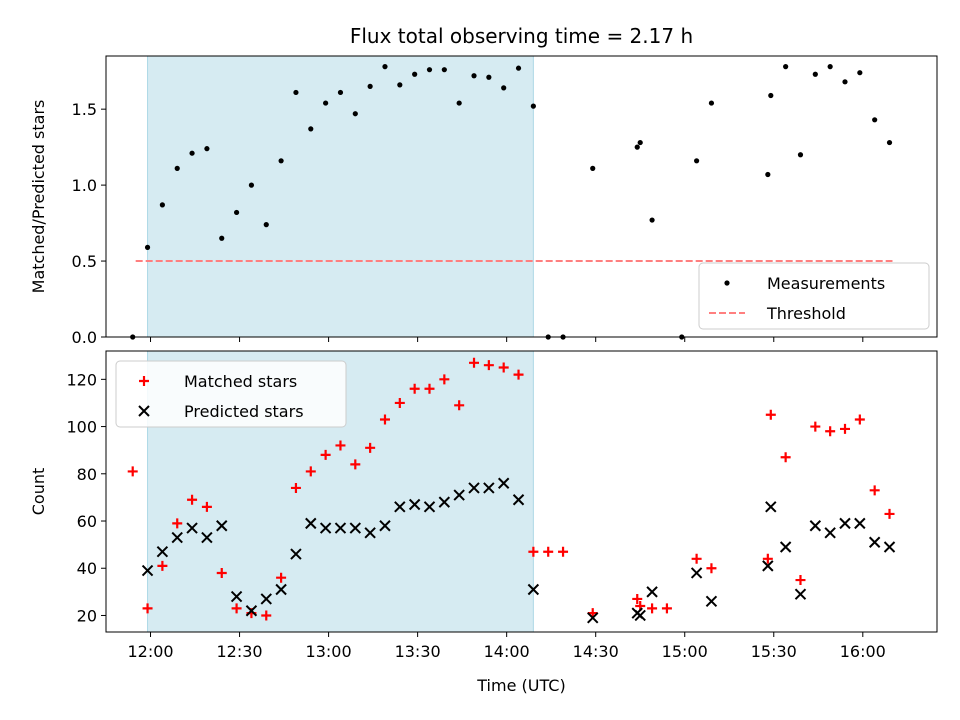 This screenshot has width=960, height=720. I want to click on x-tick-label: 16:00, so click(863, 651).